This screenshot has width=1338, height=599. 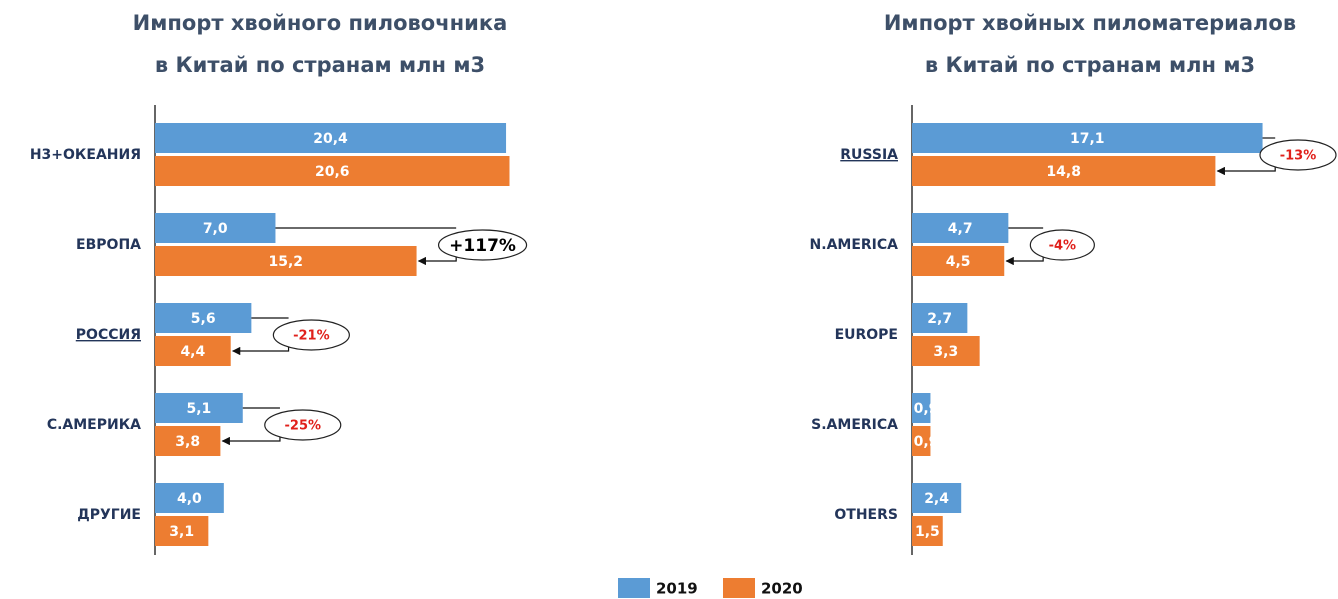 What do you see at coordinates (109, 515) in the screenshot?
I see `category-label: ДРУГИЕ` at bounding box center [109, 515].